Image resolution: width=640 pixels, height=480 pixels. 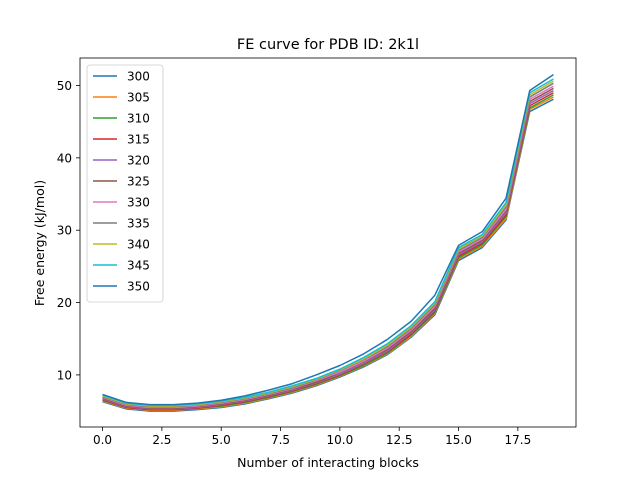 What do you see at coordinates (138, 245) in the screenshot?
I see `legend-label-340: 340` at bounding box center [138, 245].